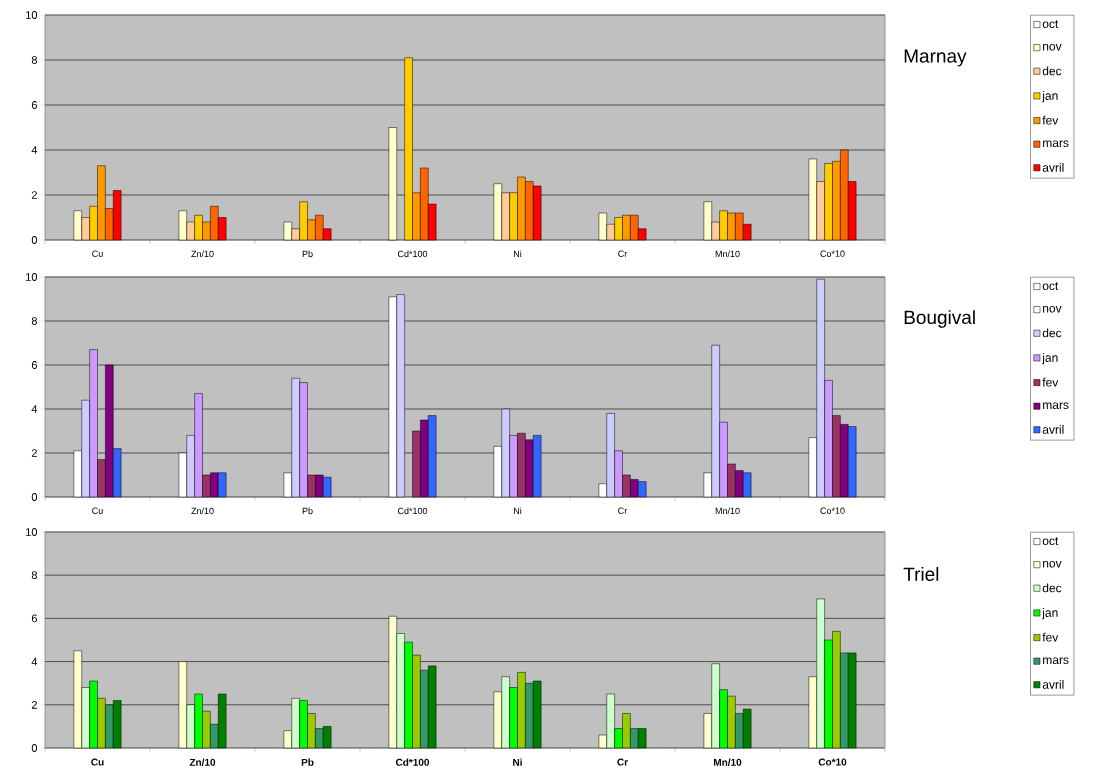  What do you see at coordinates (935, 58) in the screenshot?
I see `text: Marnay` at bounding box center [935, 58].